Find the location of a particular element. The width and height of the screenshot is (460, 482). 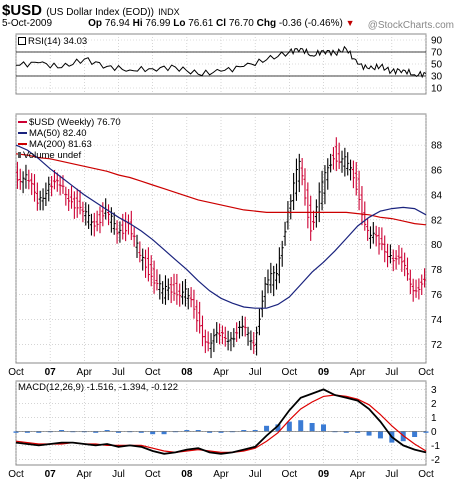

high-label: Hi is located at coordinates (137, 23).